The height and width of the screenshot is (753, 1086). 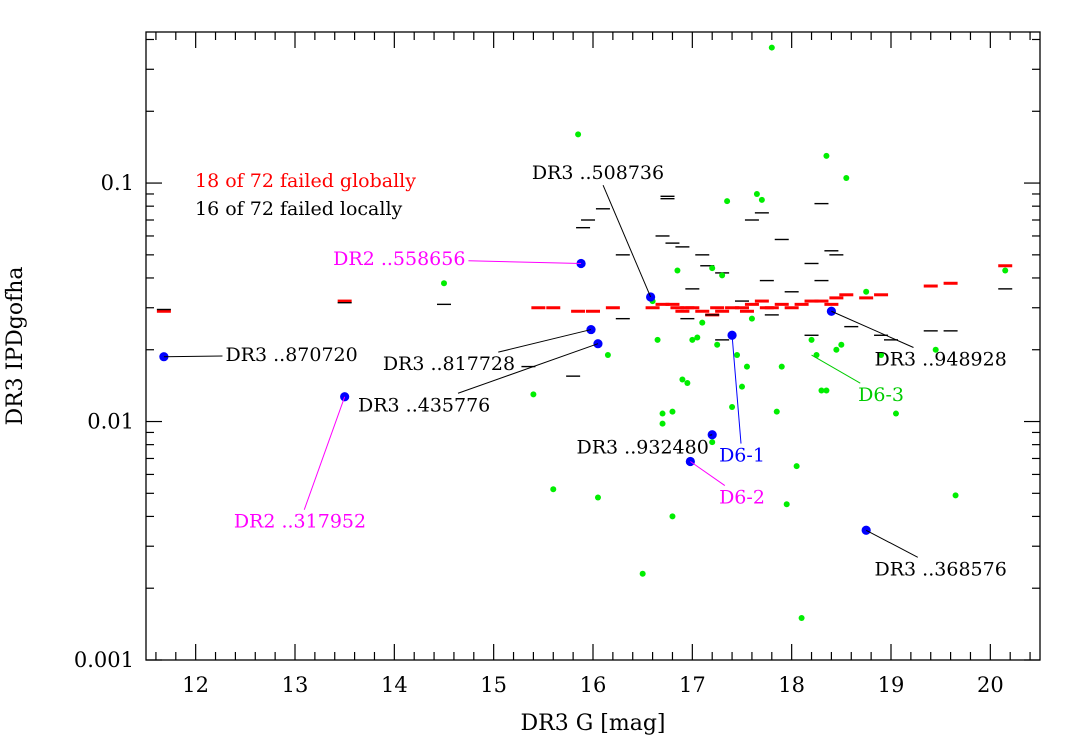 What do you see at coordinates (195, 685) in the screenshot?
I see `x-tick-label: 12` at bounding box center [195, 685].